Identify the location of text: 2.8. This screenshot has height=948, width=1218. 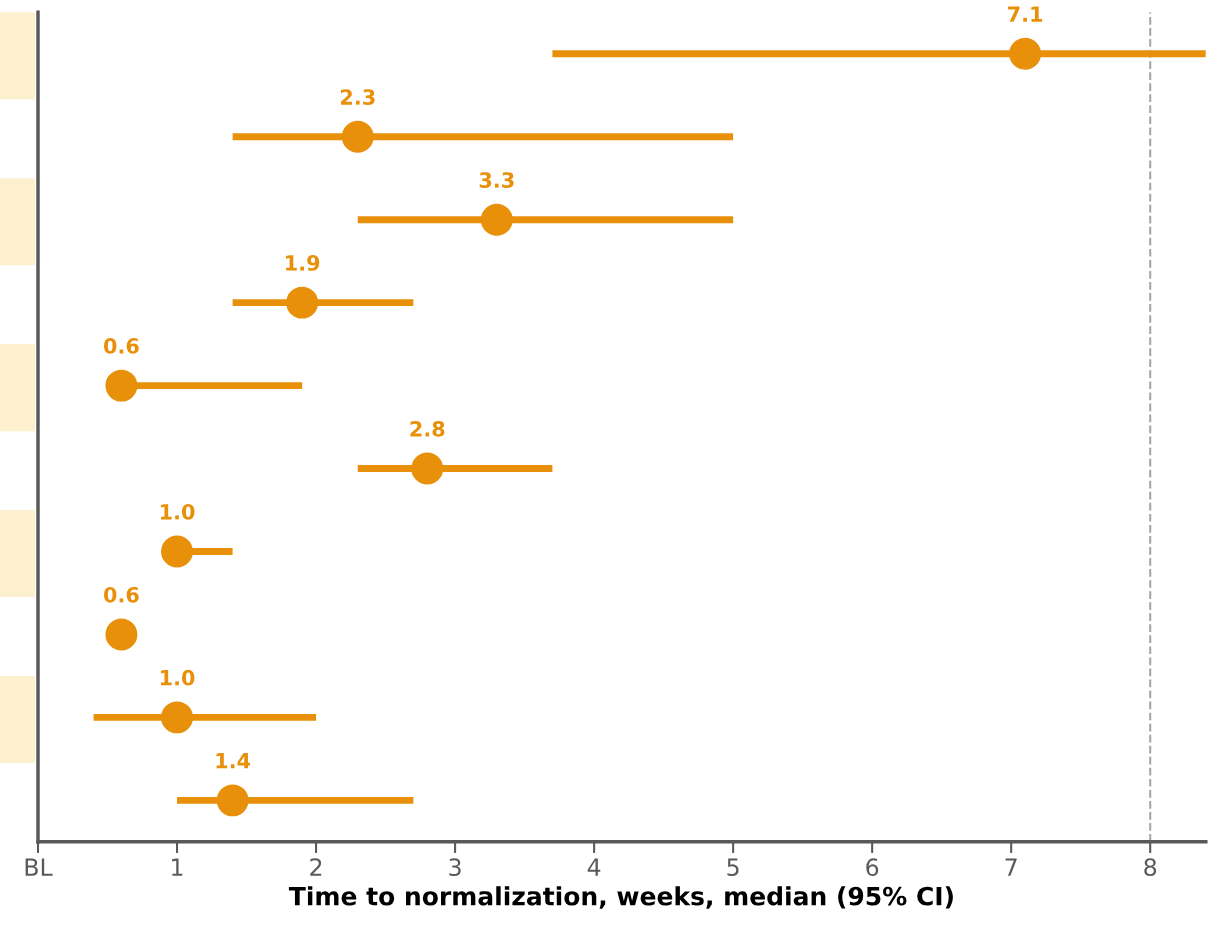
(427, 428).